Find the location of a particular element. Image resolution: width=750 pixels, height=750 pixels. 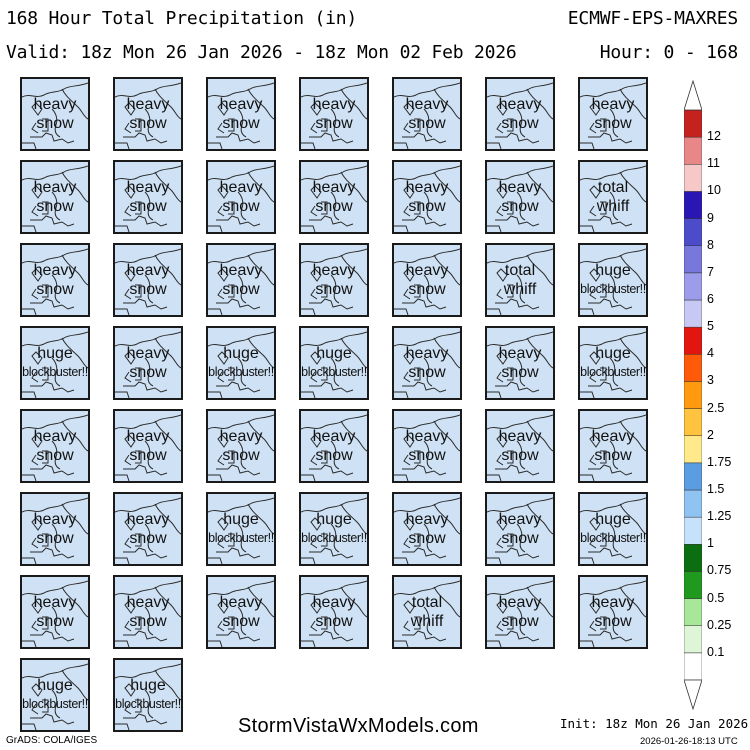

colorbar-tick-label: 12 is located at coordinates (714, 136).